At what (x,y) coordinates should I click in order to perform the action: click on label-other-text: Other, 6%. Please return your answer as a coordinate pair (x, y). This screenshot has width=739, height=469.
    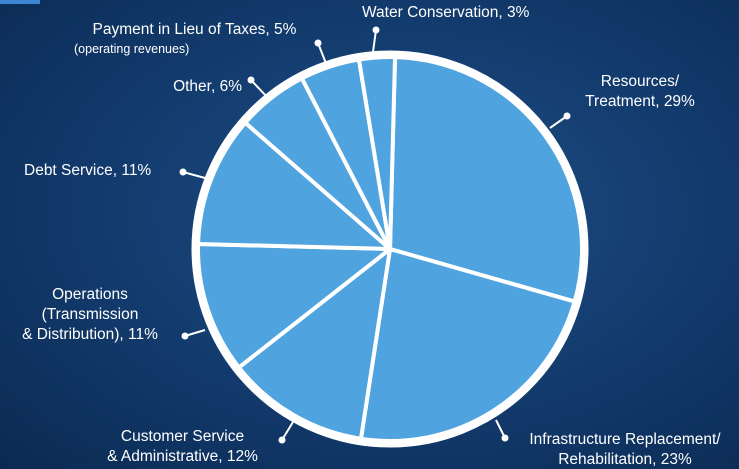
    Looking at the image, I should click on (207, 86).